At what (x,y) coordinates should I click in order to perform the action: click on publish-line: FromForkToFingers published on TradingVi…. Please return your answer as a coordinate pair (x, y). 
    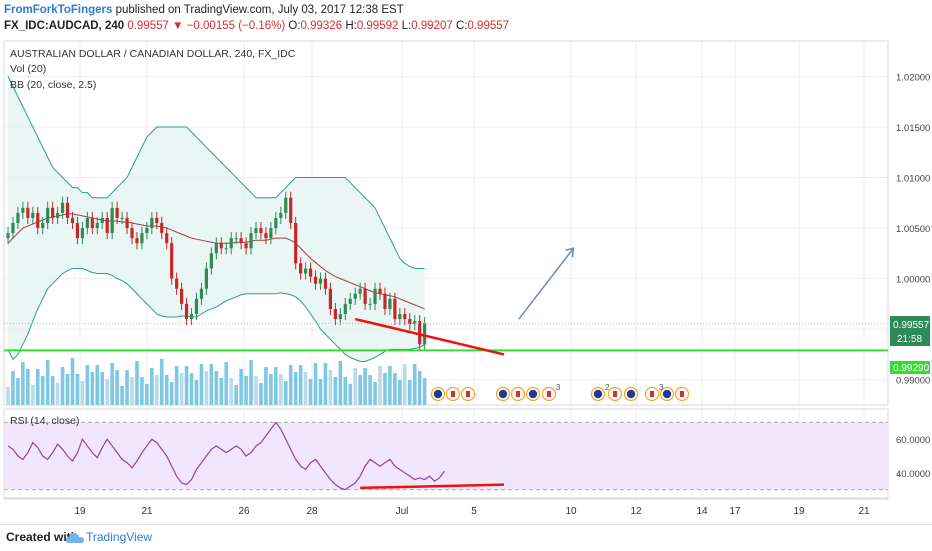
    Looking at the image, I should click on (204, 10).